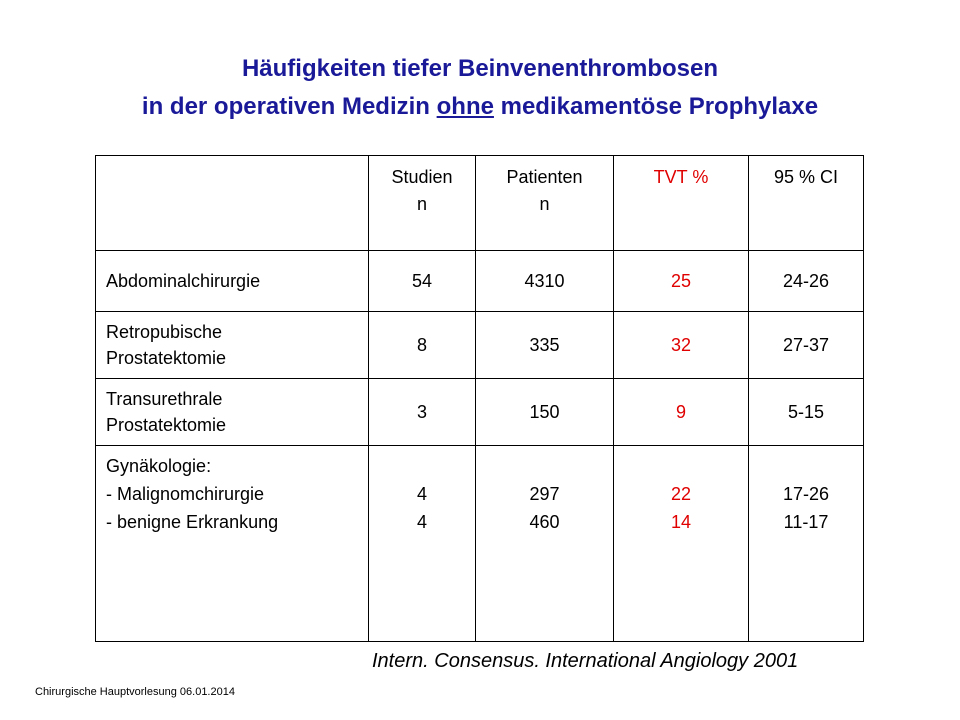  I want to click on header-studien: Studien n, so click(422, 203).